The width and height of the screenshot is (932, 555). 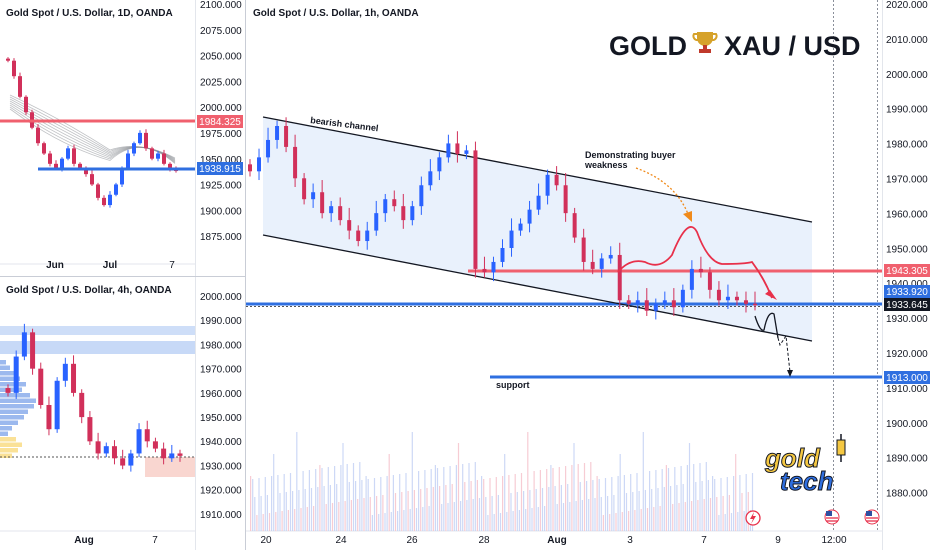 I want to click on channel-upper-line, so click(x=537, y=169).